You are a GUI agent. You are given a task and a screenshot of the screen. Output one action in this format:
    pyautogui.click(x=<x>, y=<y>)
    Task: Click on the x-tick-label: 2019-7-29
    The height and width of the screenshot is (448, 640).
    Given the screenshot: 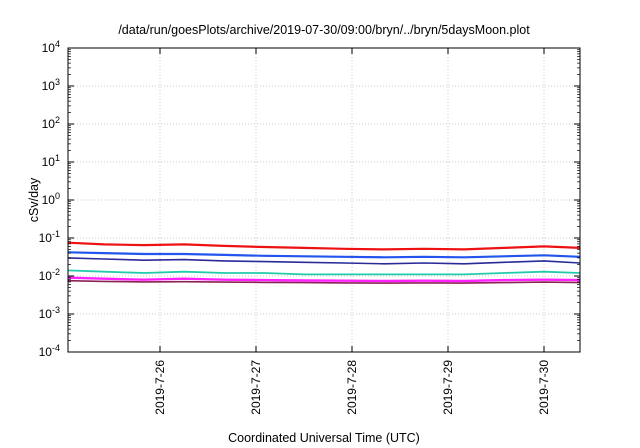 What is the action you would take?
    pyautogui.click(x=448, y=387)
    